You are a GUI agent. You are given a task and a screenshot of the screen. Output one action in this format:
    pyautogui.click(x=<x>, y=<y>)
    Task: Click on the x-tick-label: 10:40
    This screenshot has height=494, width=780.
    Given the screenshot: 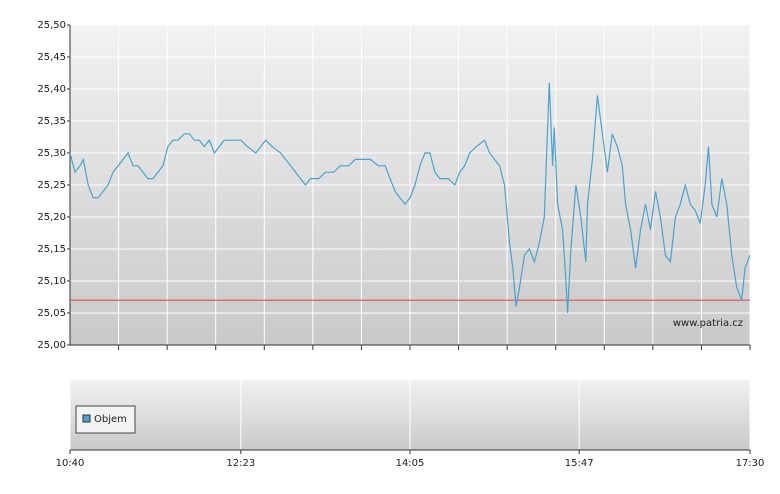 What is the action you would take?
    pyautogui.click(x=70, y=463)
    